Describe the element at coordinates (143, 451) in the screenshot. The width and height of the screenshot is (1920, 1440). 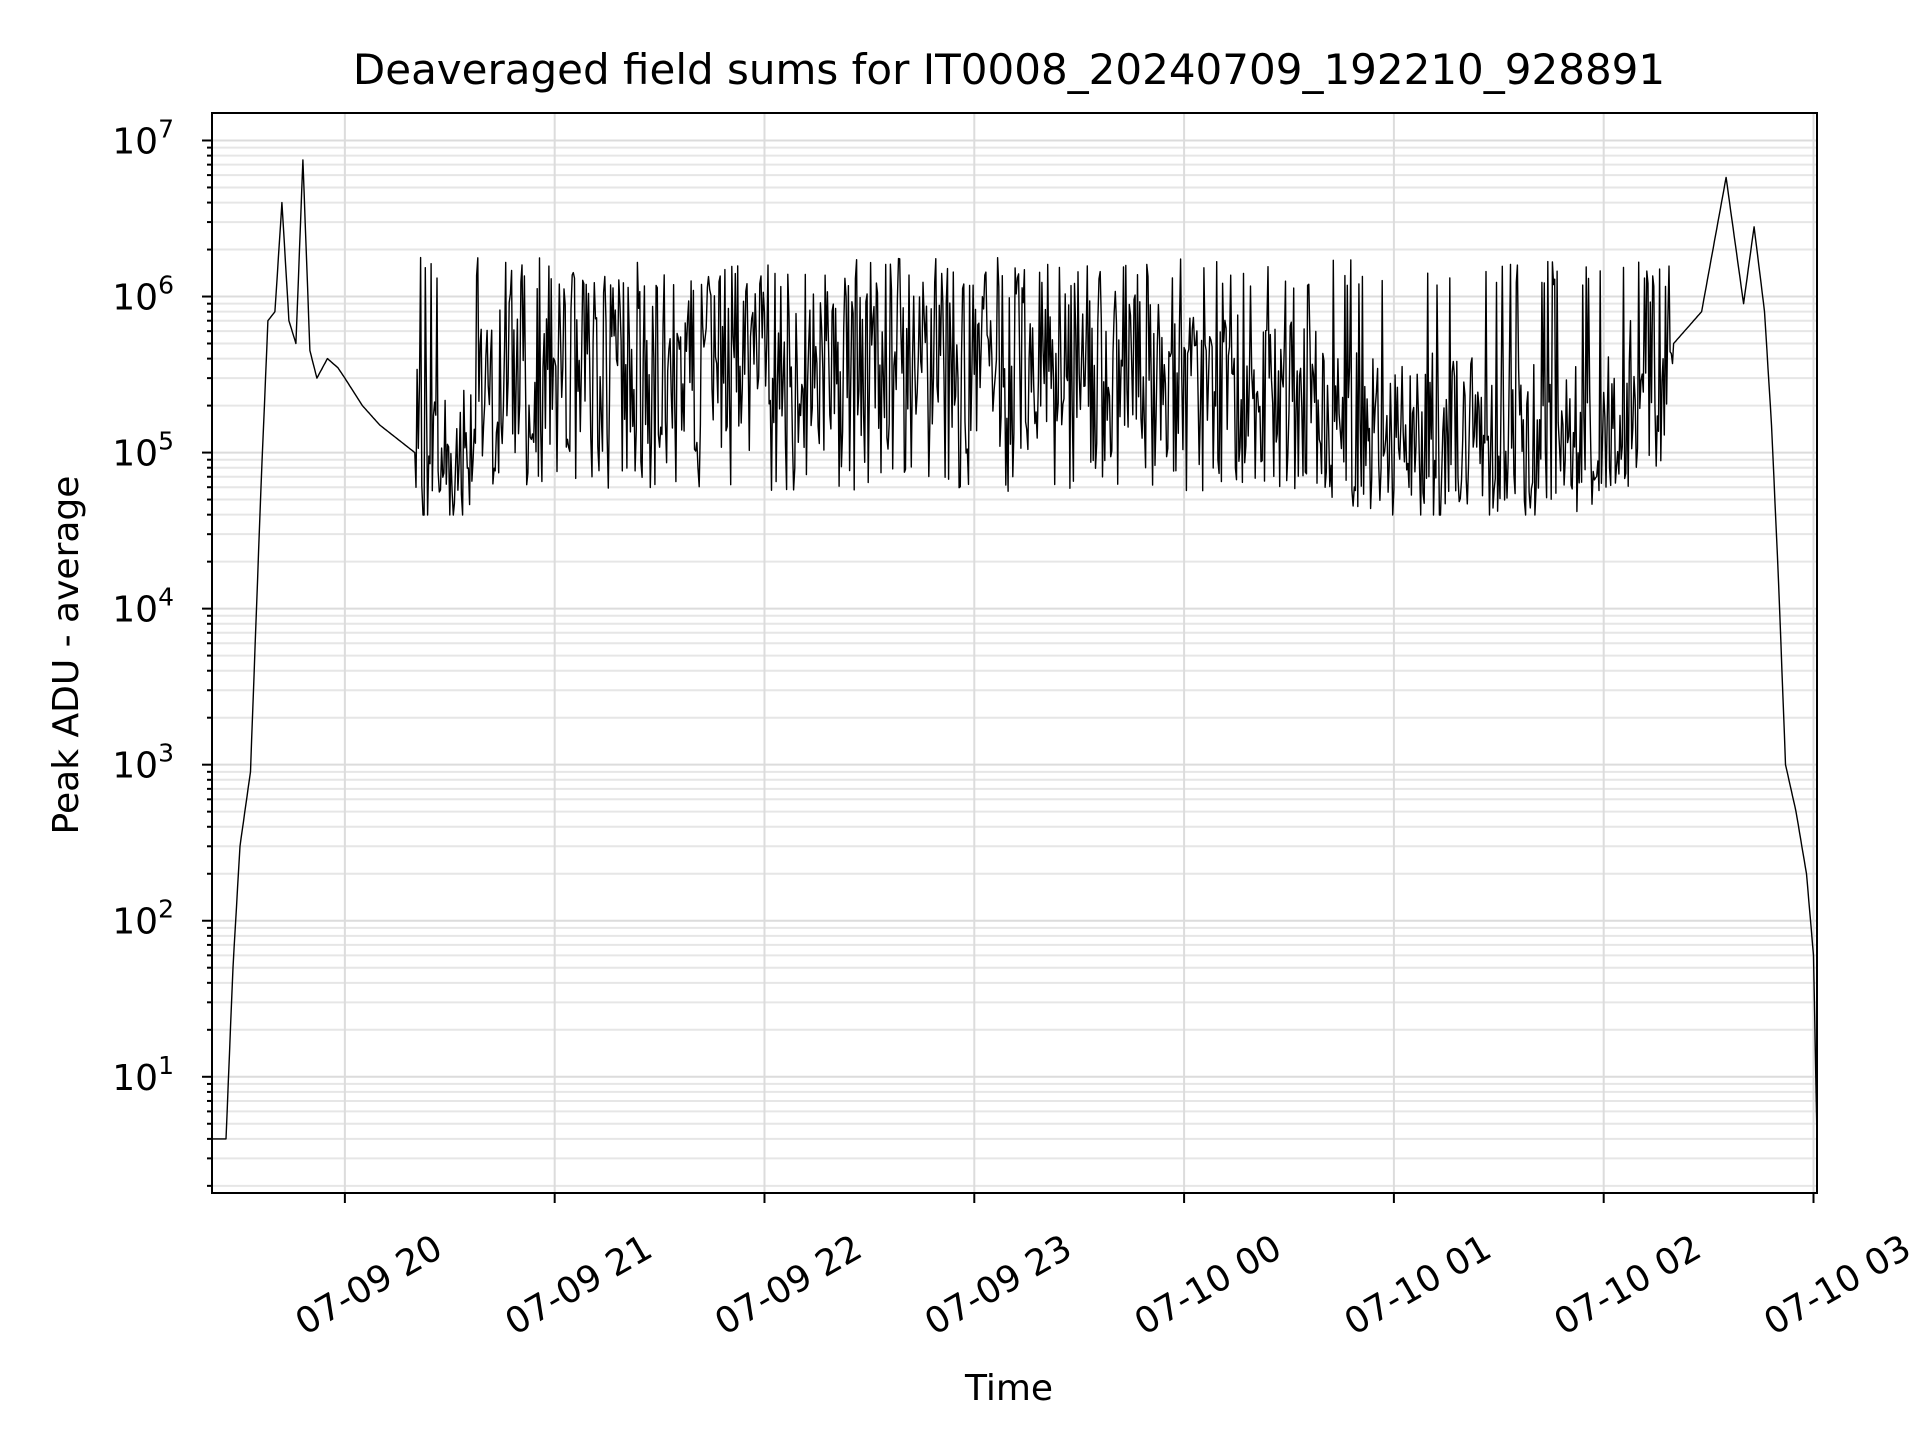
I see `y-tick-label: 10⁵` at that location.